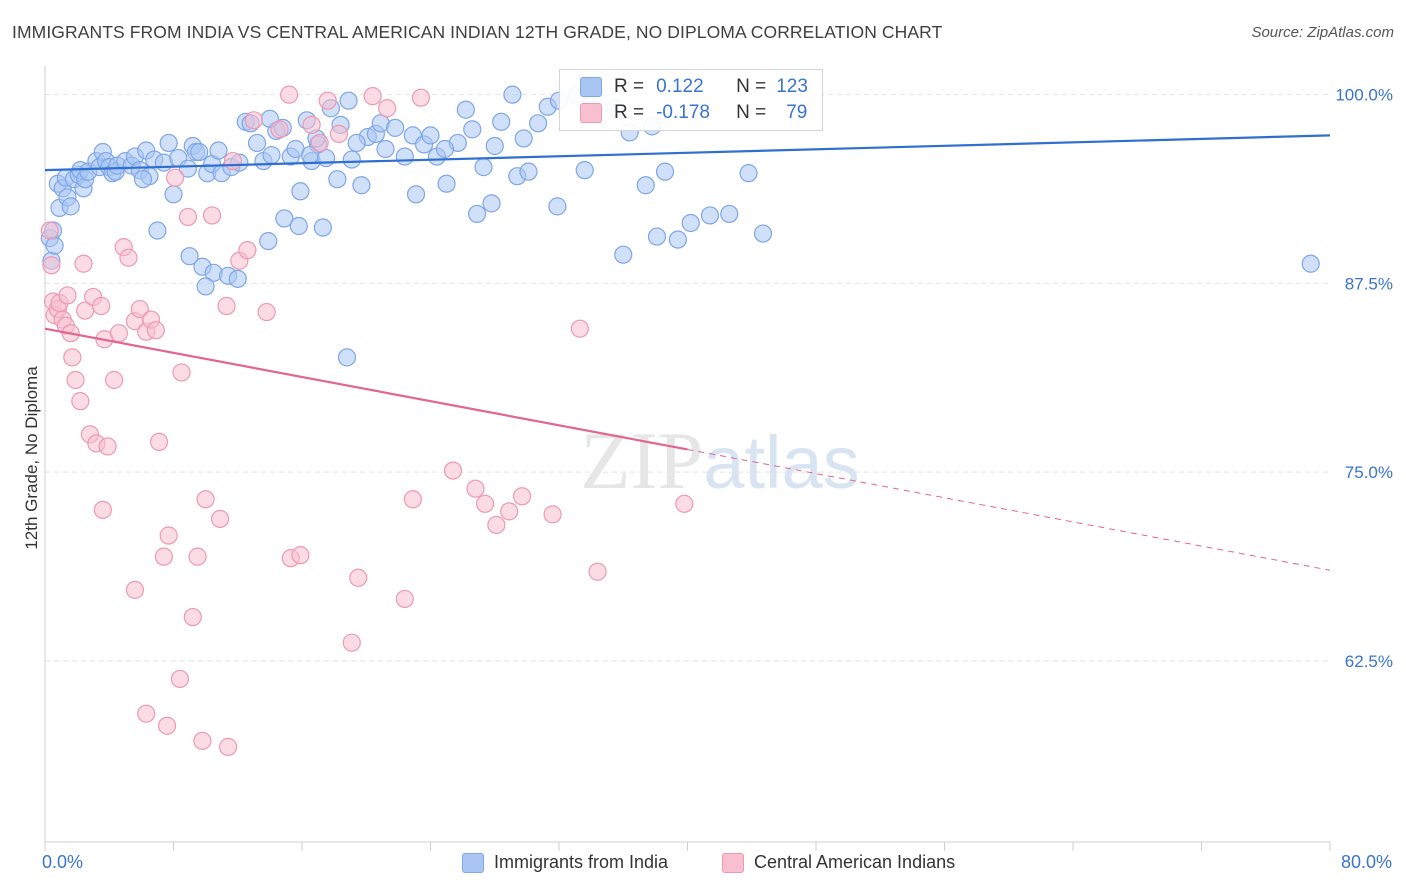  Describe the element at coordinates (581, 862) in the screenshot. I see `legend-label-india: Immigrants from India` at that location.